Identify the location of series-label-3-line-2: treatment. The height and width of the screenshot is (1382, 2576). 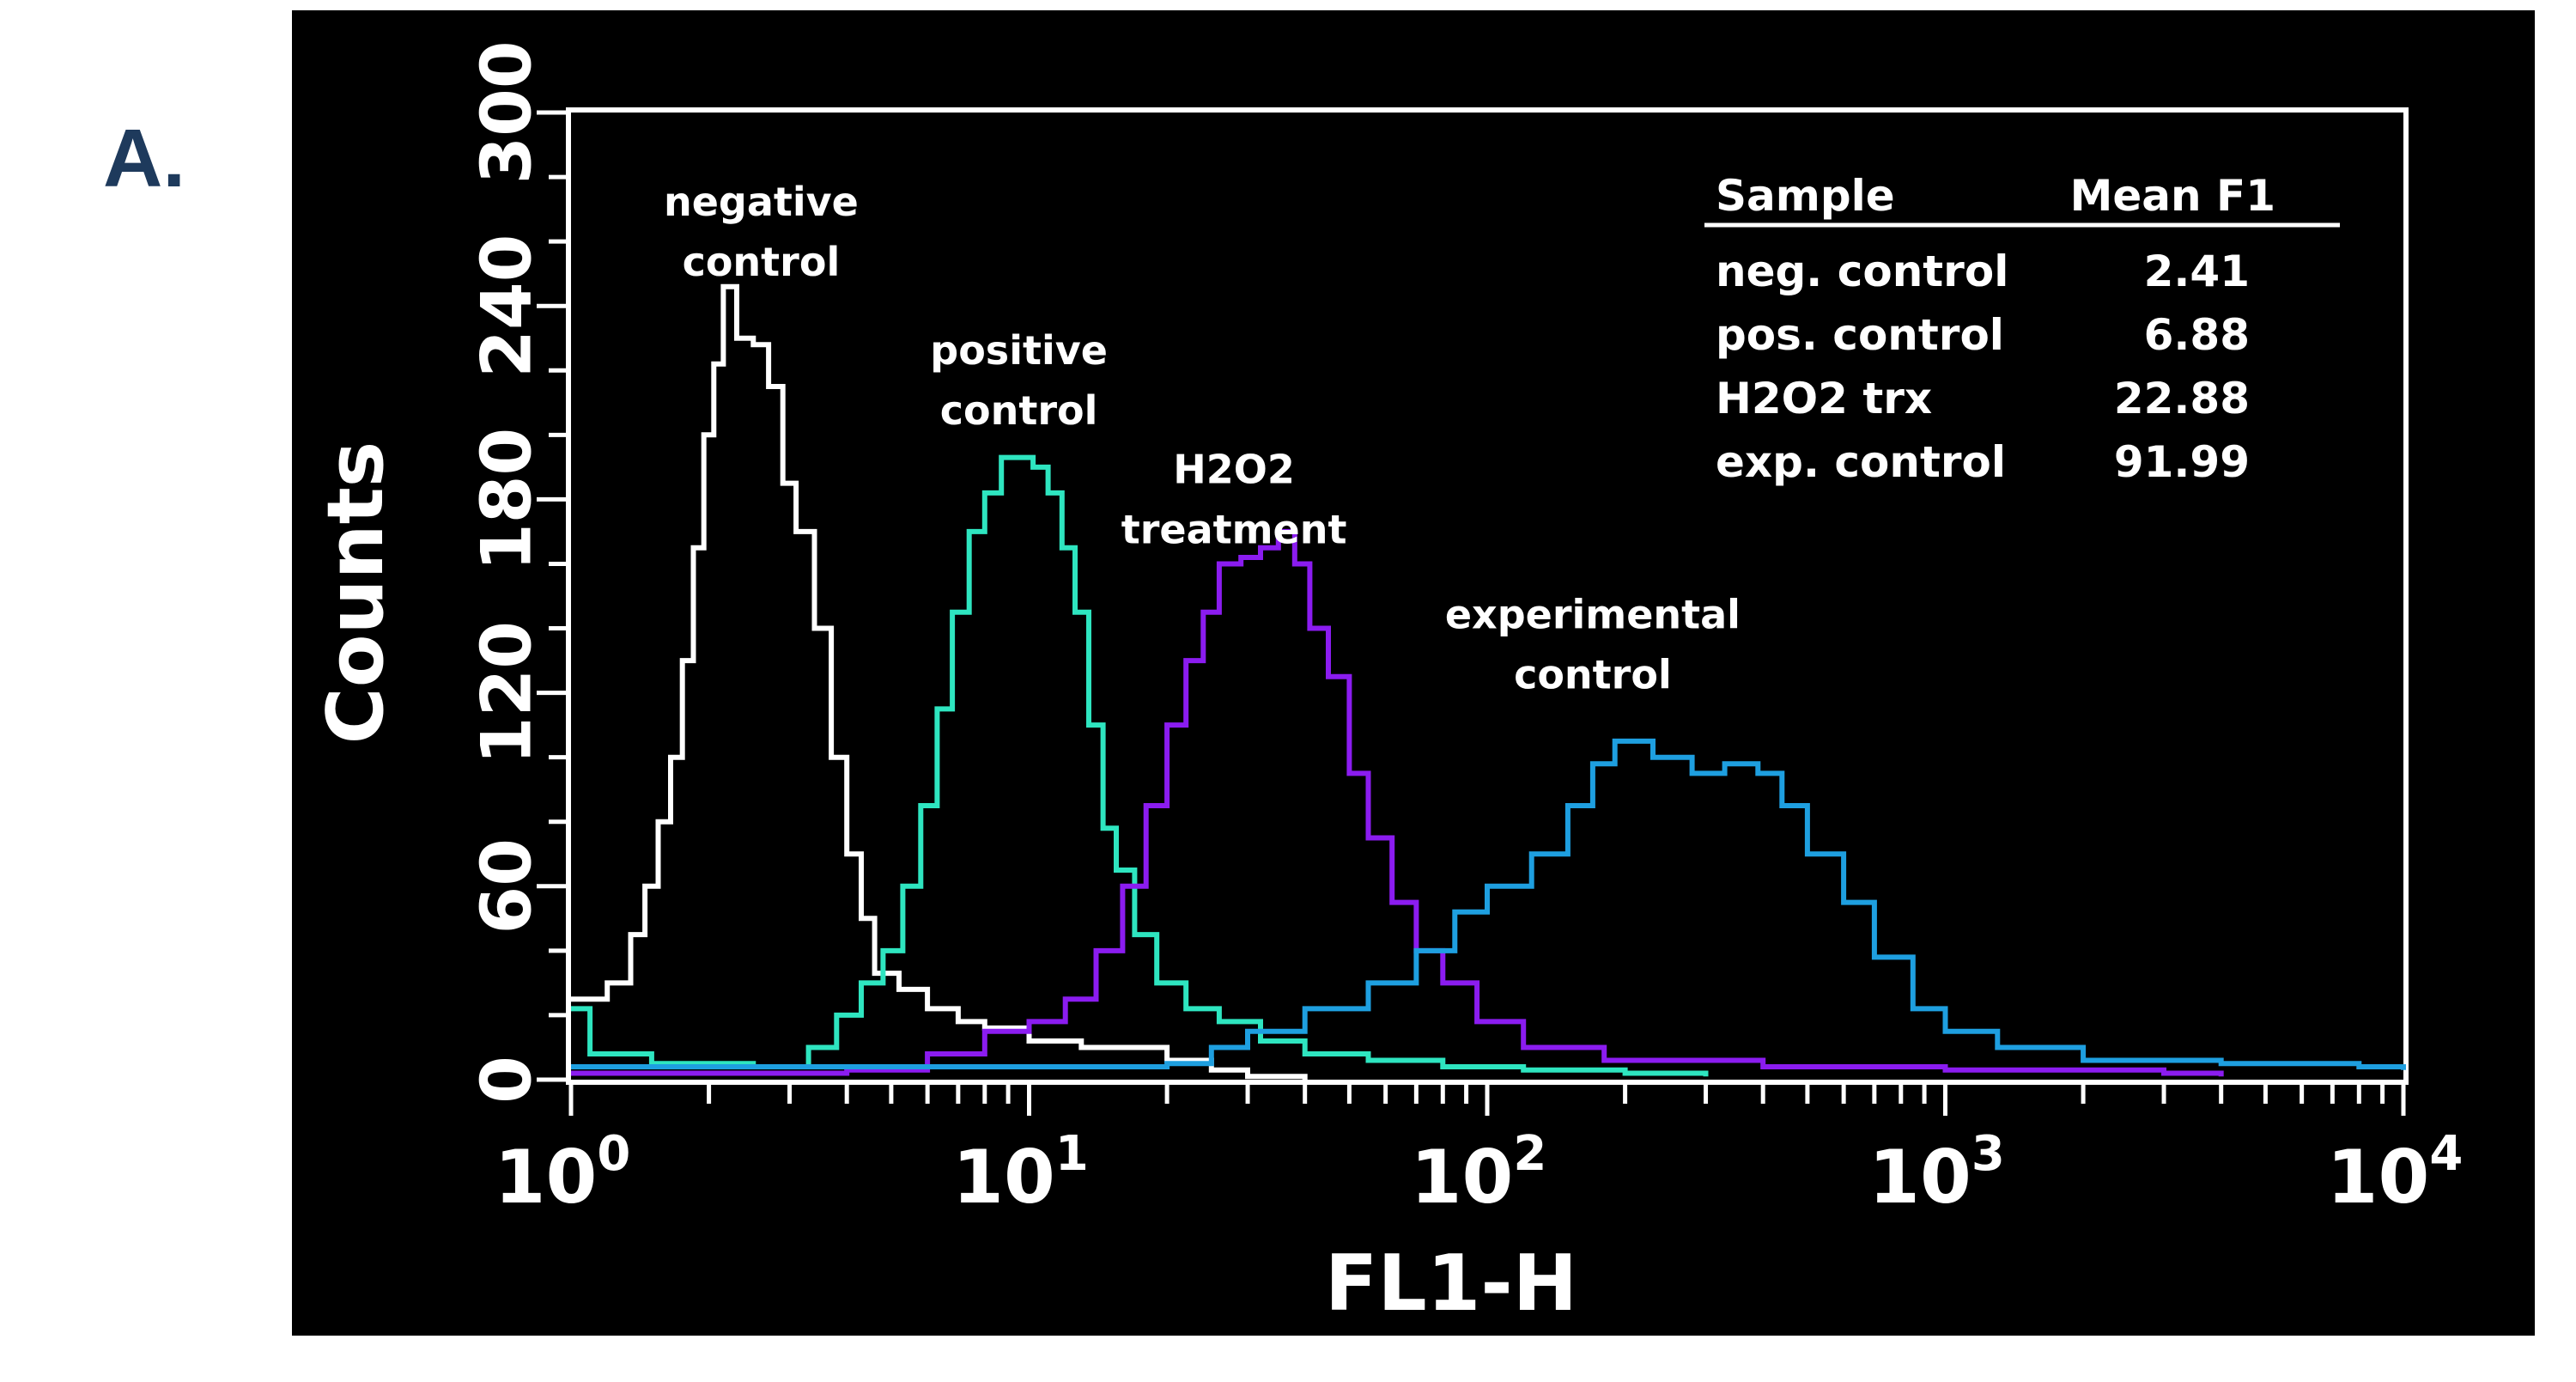
(1234, 530).